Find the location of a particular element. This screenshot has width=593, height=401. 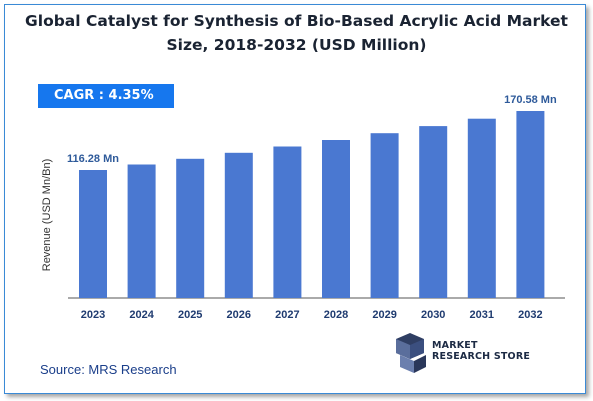

logo-line-2: RESEARCH STORE is located at coordinates (481, 356).